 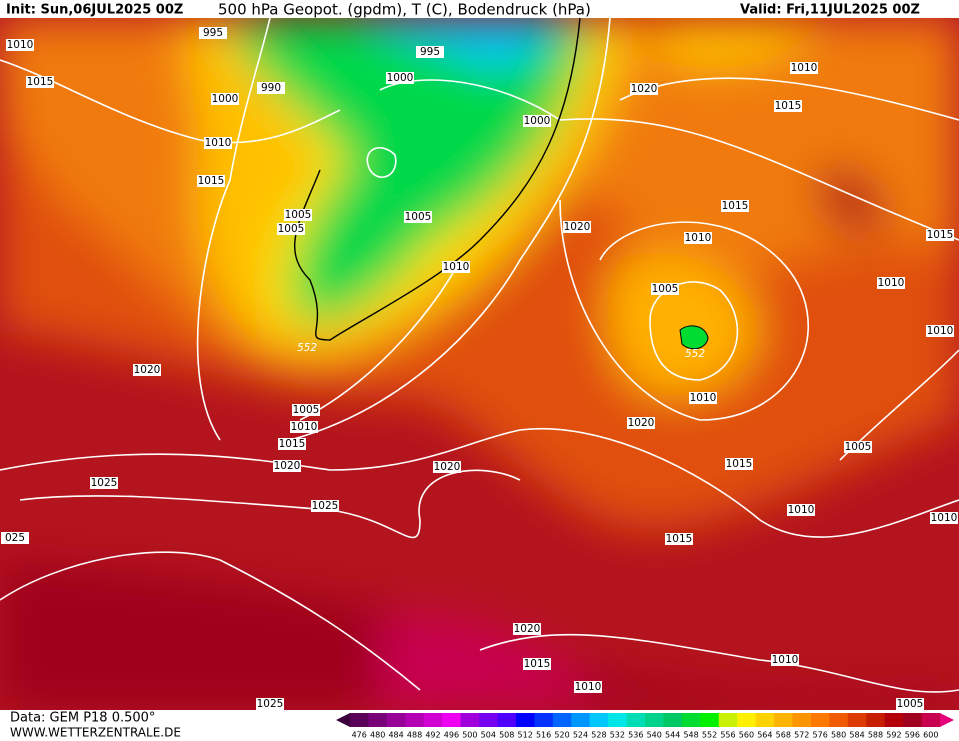 I want to click on colorbar-label: 516, so click(x=543, y=735).